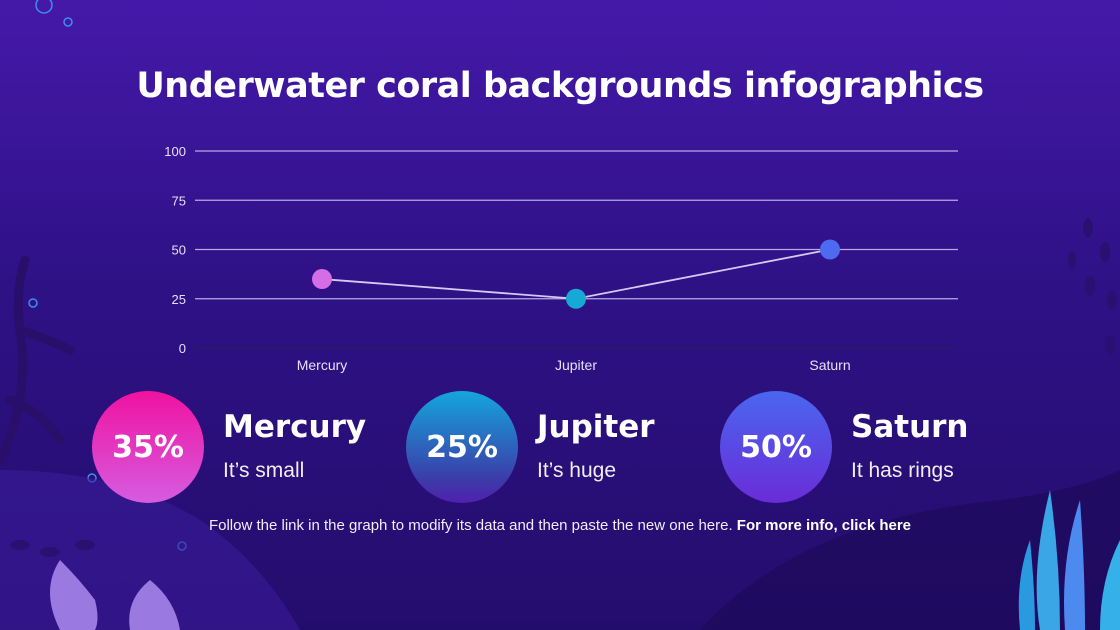  Describe the element at coordinates (322, 365) in the screenshot. I see `x-tick-label: Mercury` at that location.